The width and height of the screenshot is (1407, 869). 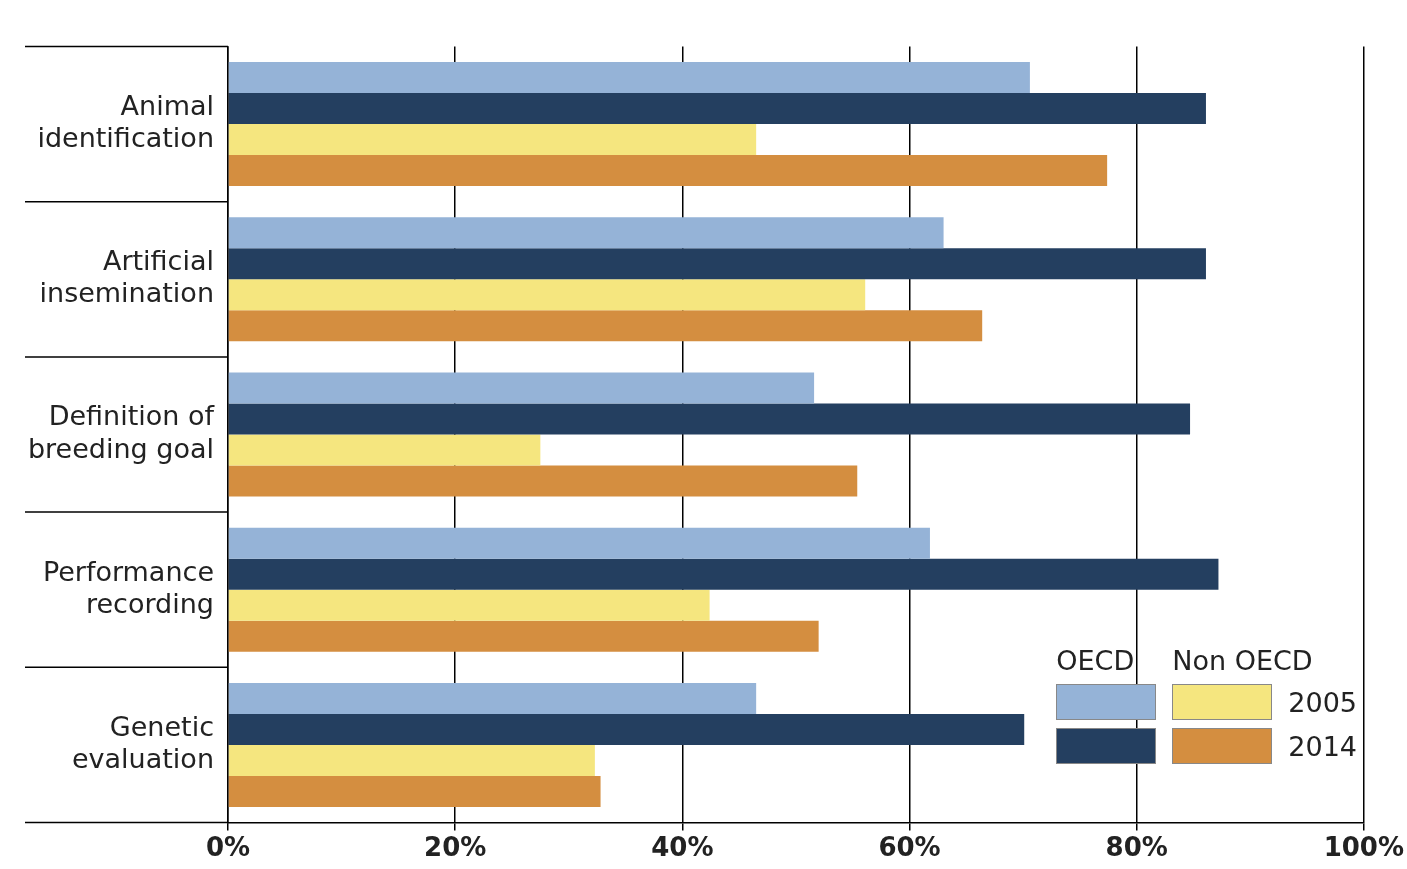 What do you see at coordinates (125, 121) in the screenshot?
I see `y-tick-label: Animal identification` at bounding box center [125, 121].